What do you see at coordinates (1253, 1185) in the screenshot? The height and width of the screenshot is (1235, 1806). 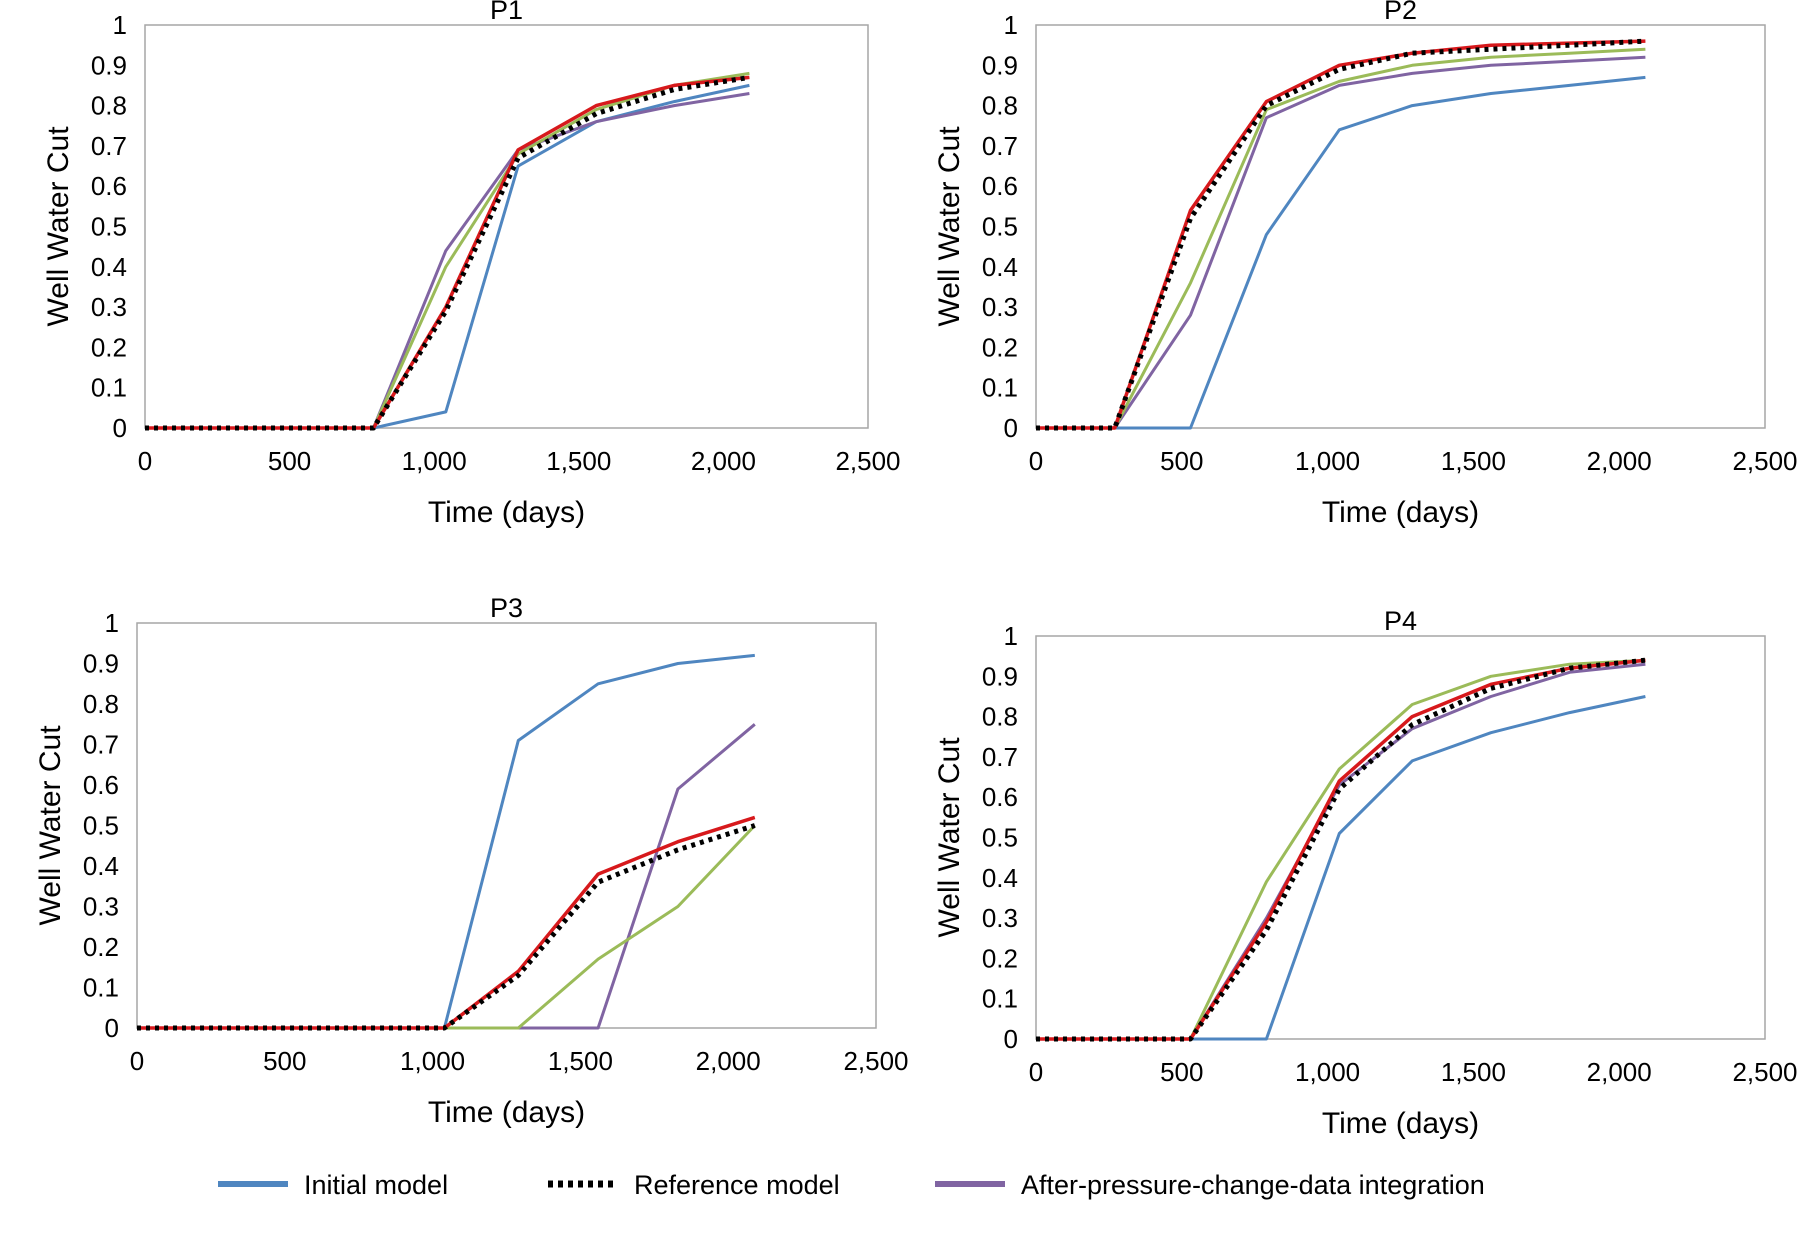 I see `legend-label: After-pressure-change-data integration` at bounding box center [1253, 1185].